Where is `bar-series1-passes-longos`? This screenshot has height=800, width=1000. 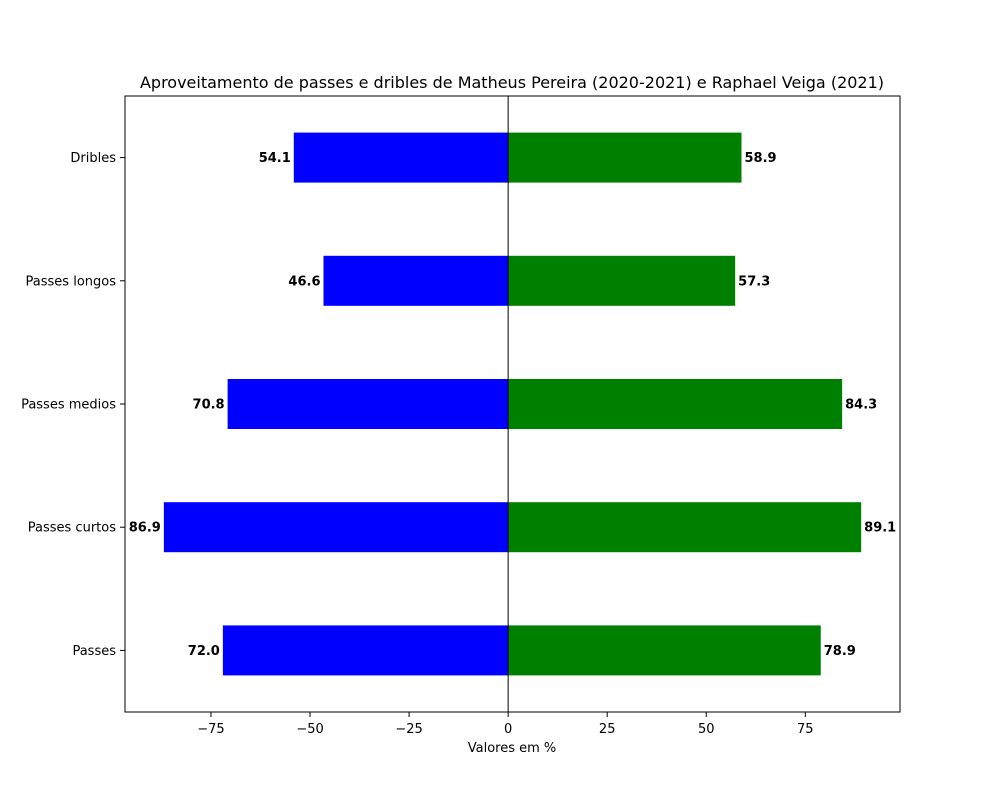
bar-series1-passes-longos is located at coordinates (416, 280).